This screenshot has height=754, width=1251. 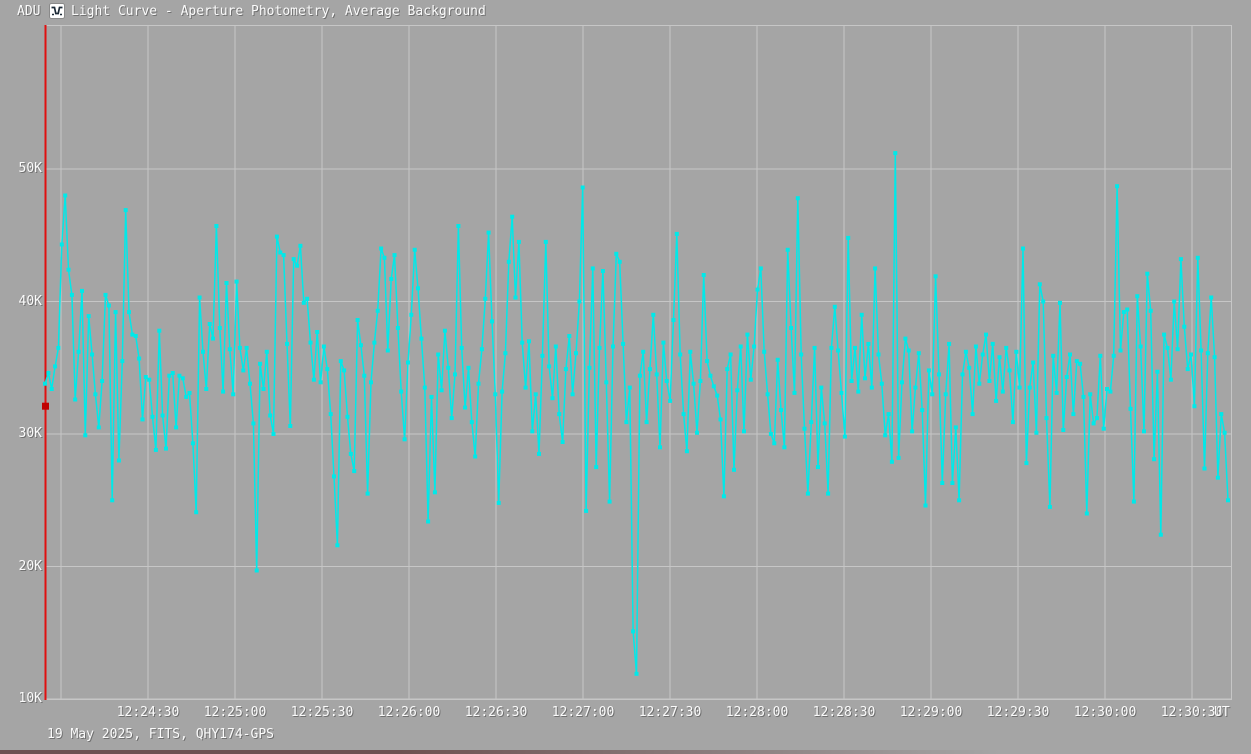 I want to click on ut-suffix-label: UT, so click(x=1222, y=712).